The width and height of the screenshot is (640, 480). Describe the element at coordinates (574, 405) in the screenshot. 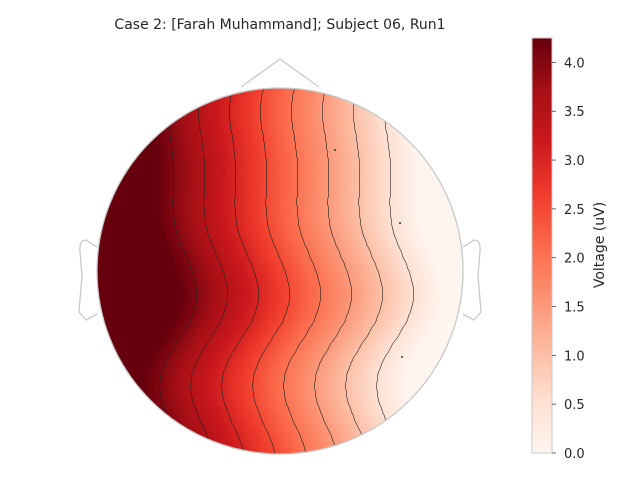

I see `colorbar-tick-label: 0.5` at that location.